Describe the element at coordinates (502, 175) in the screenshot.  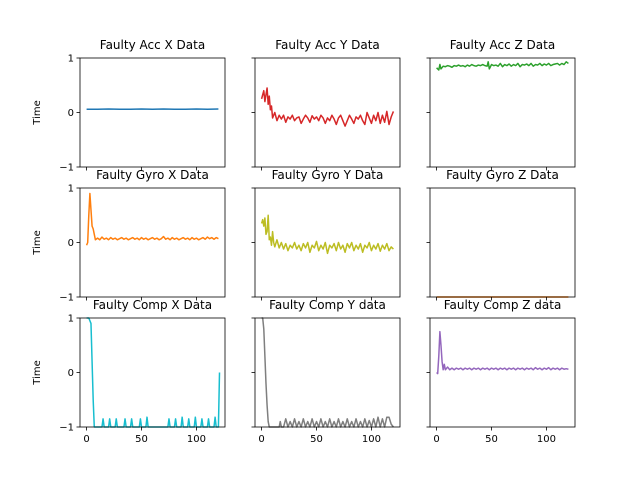
I see `subplot-title: Faulty Gyro Z Data` at that location.